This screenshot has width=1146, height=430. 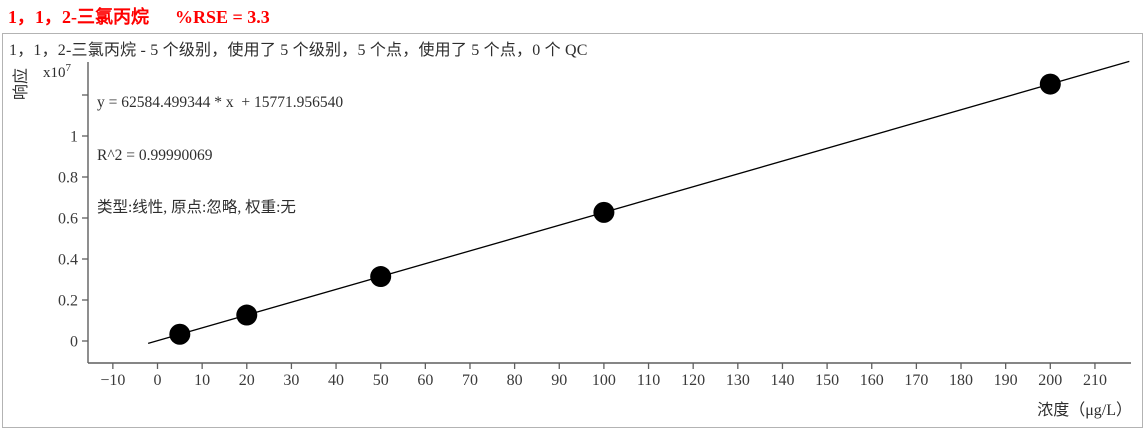 What do you see at coordinates (78, 17) in the screenshot?
I see `compound-name: 1，1，2-三氯丙烷` at bounding box center [78, 17].